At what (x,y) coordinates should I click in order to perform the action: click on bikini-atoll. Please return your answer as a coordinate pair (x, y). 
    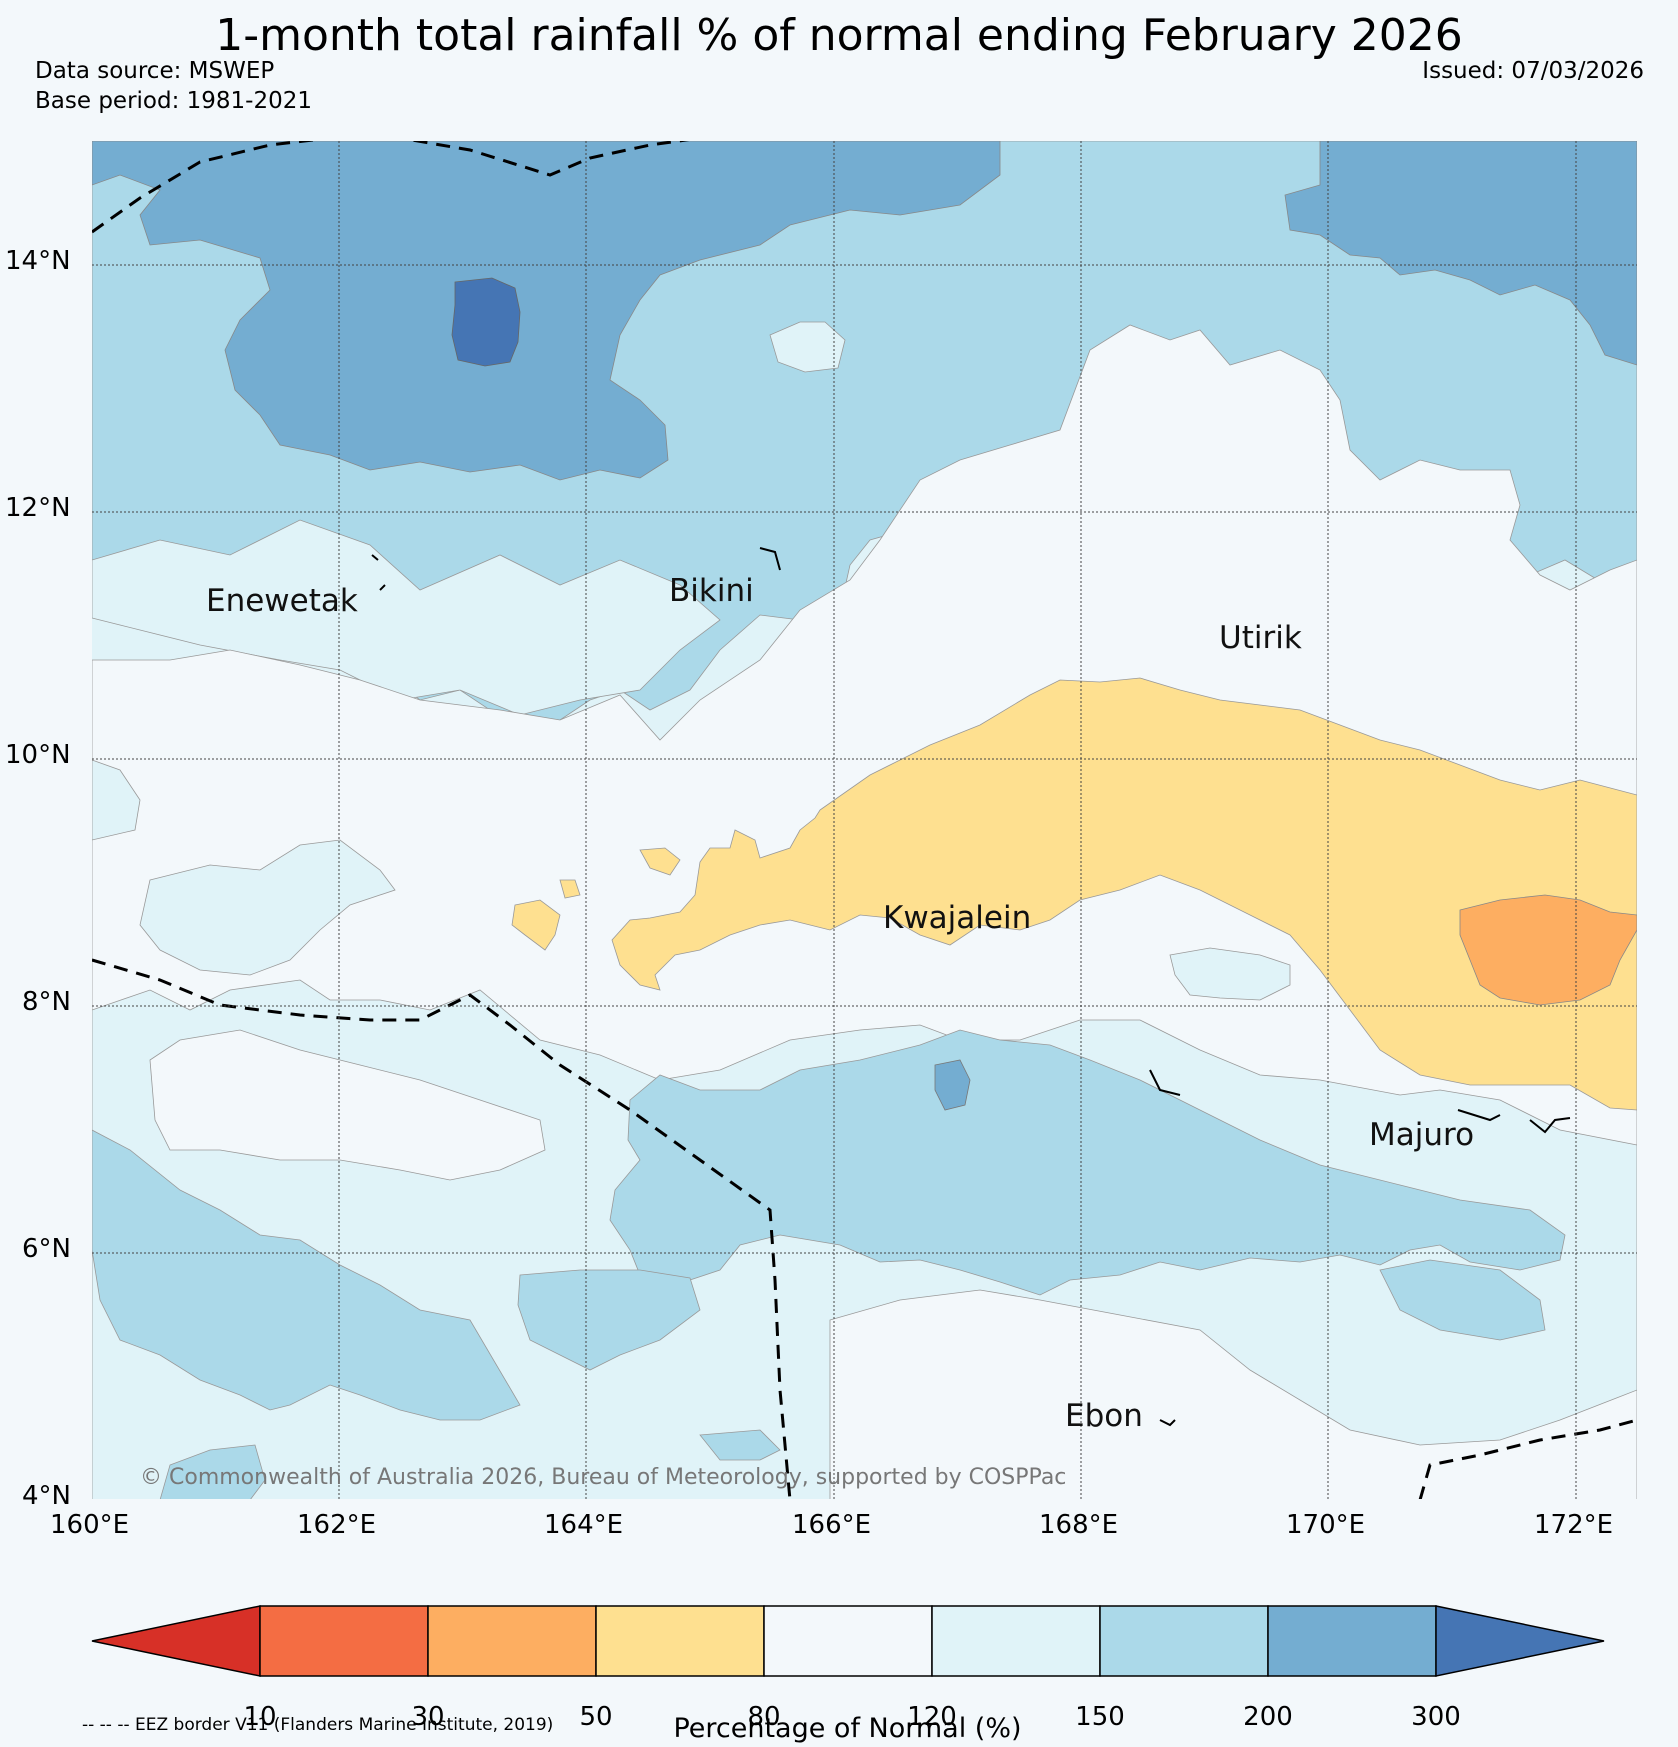
    Looking at the image, I should click on (770, 559).